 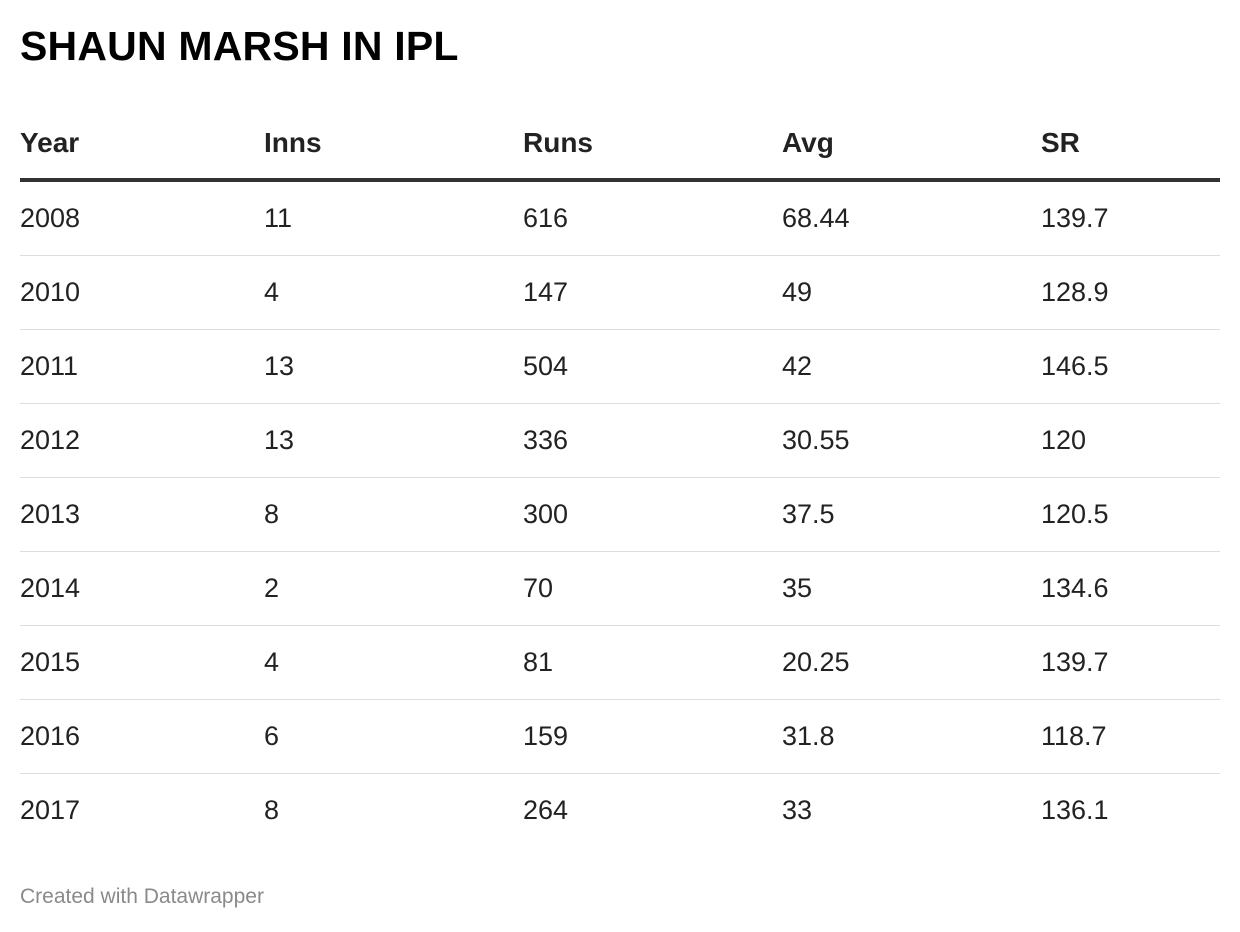 What do you see at coordinates (652, 440) in the screenshot?
I see `cell-runs: 336` at bounding box center [652, 440].